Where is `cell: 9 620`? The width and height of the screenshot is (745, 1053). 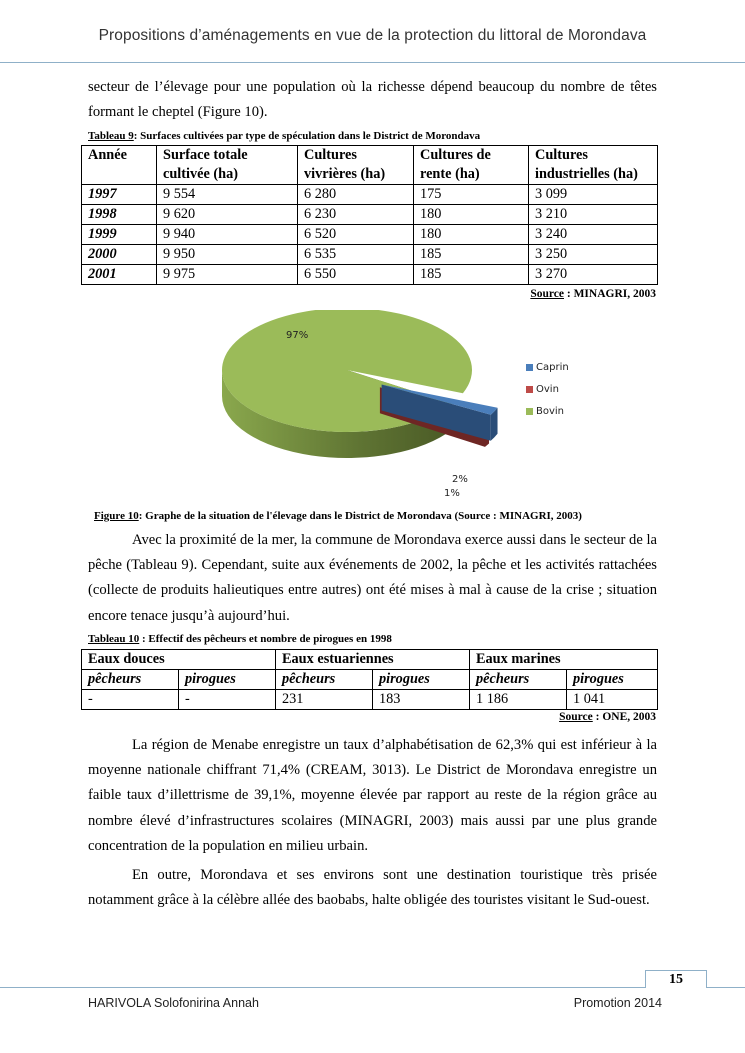
cell: 9 620 is located at coordinates (227, 214).